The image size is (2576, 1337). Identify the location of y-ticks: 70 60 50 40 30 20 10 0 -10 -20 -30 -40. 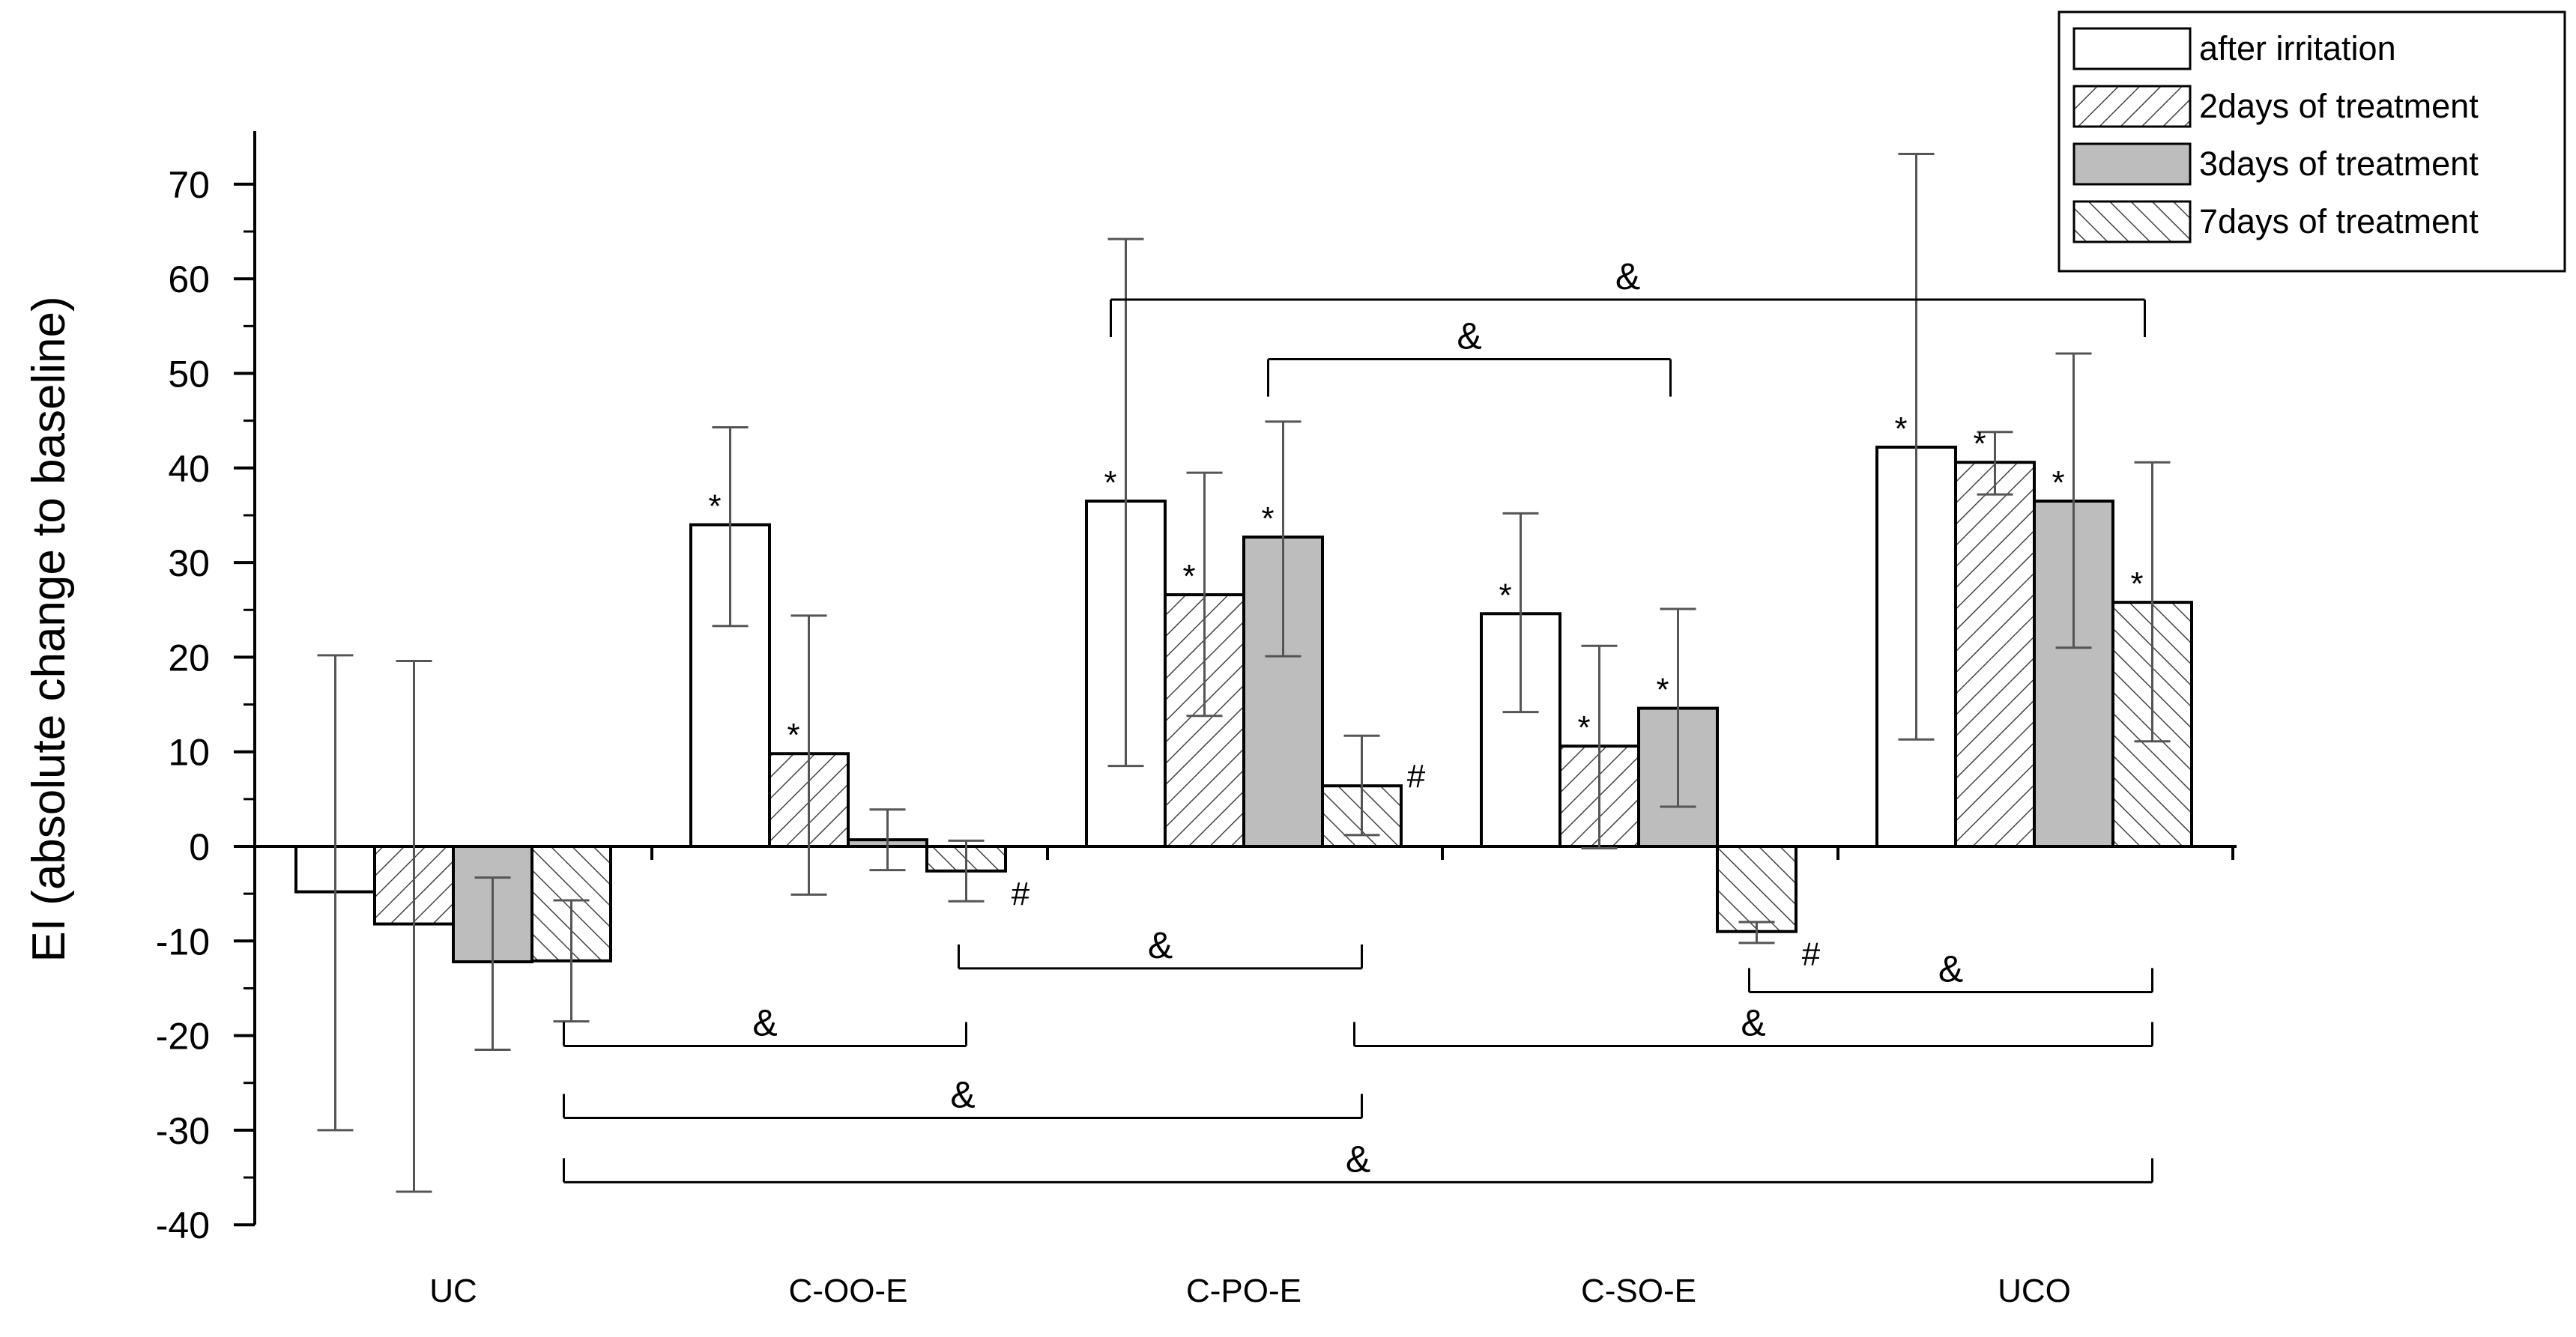
(205, 705).